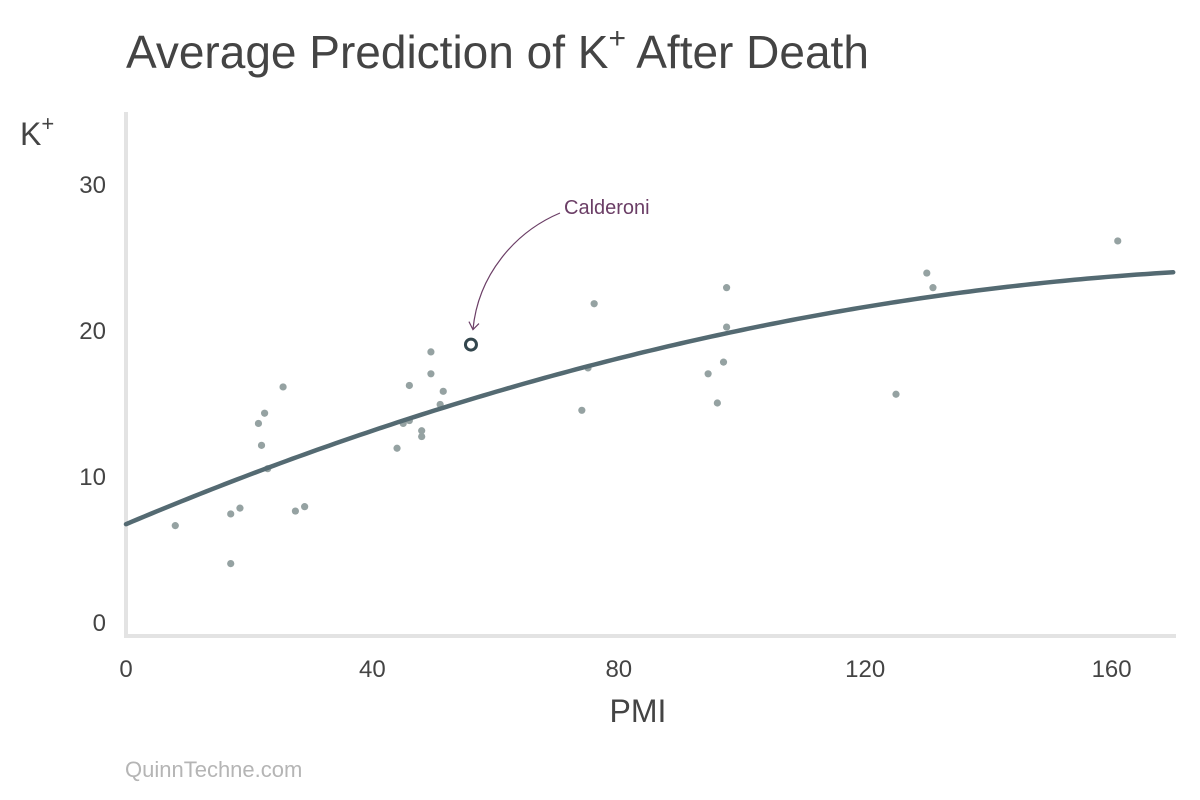 The height and width of the screenshot is (800, 1200). Describe the element at coordinates (607, 208) in the screenshot. I see `annotation-label-calderoni: Calderoni` at that location.